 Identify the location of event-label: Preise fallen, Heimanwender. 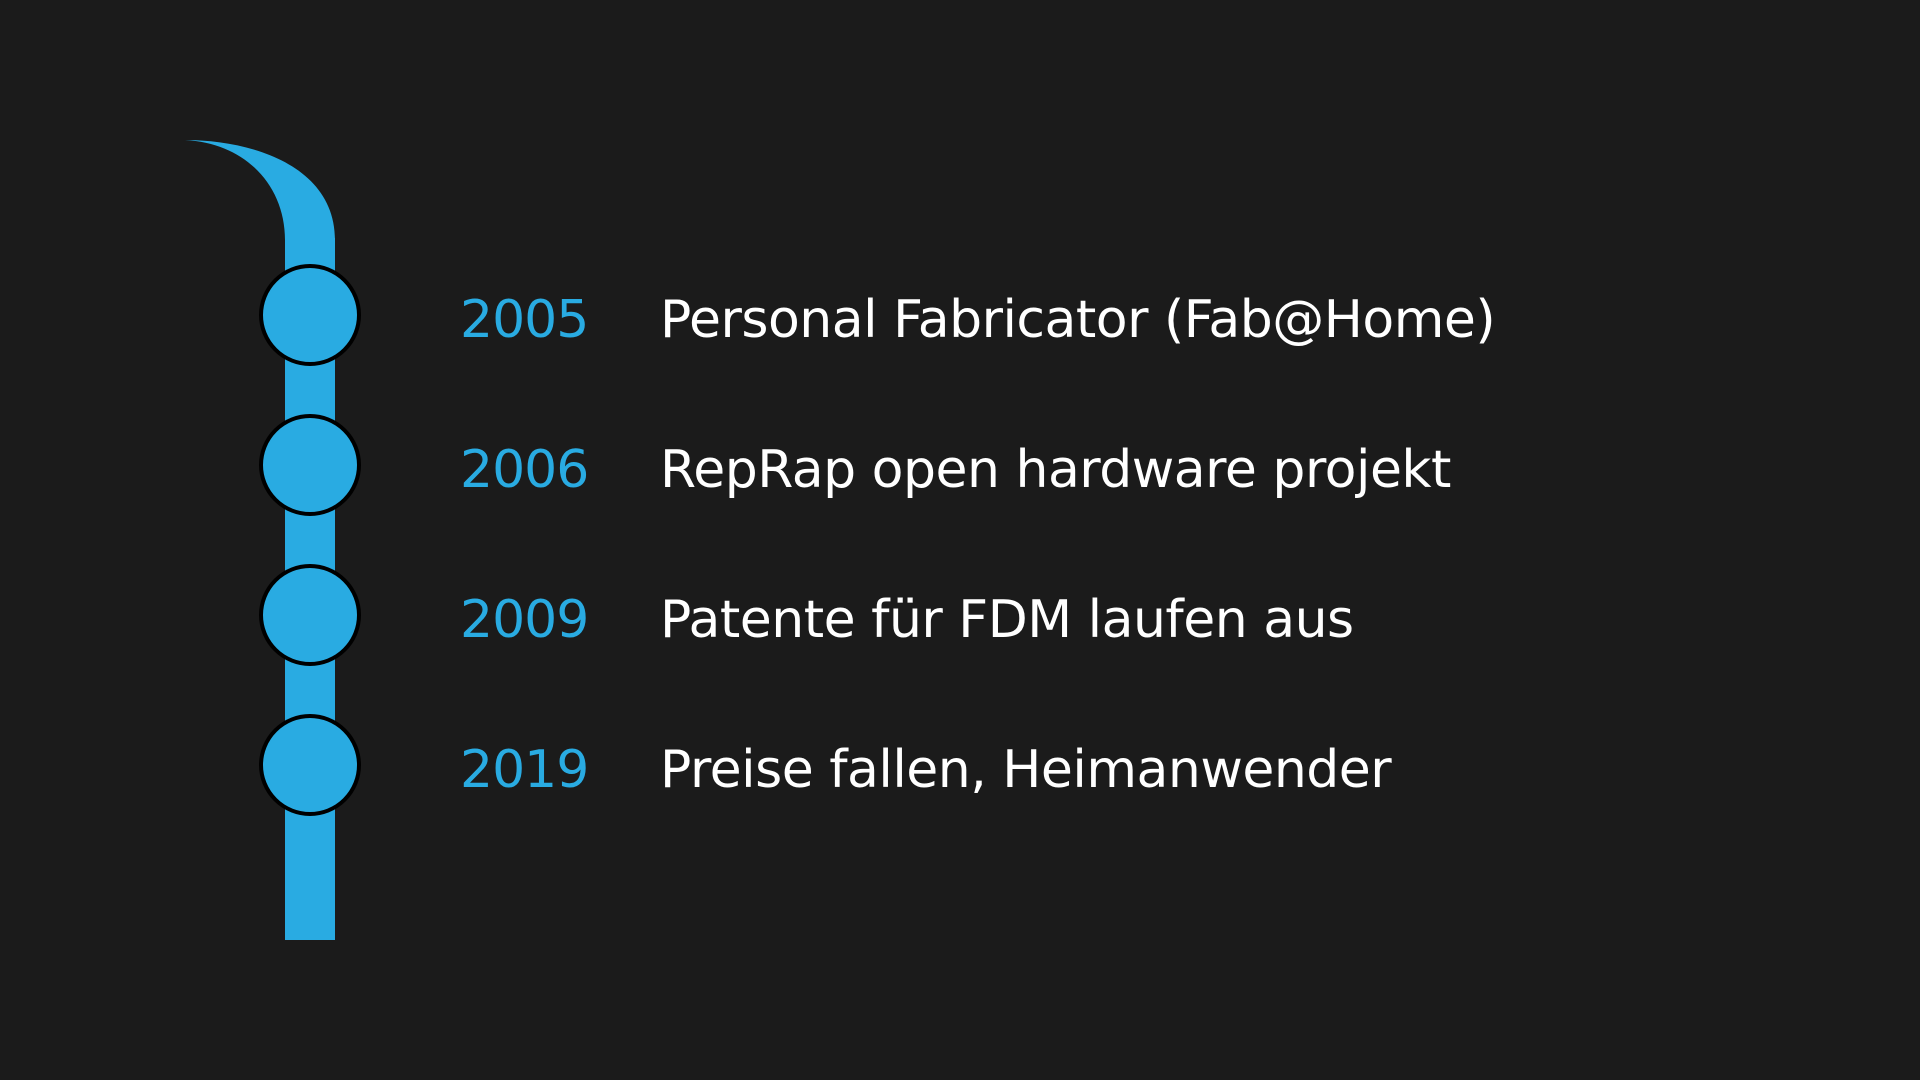
(1026, 770).